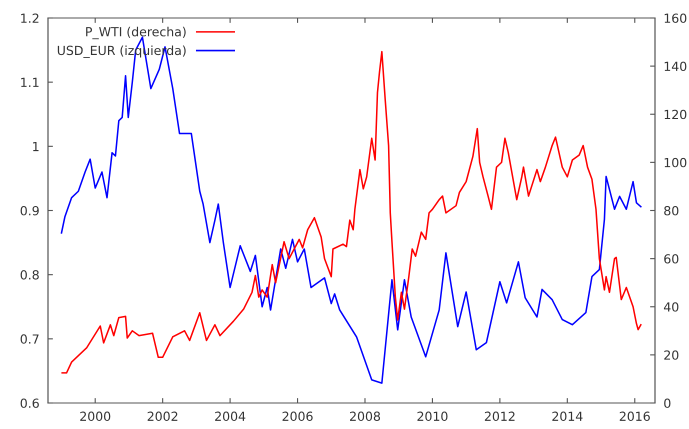 The height and width of the screenshot is (429, 689). I want to click on y-tick-label: 0.8, so click(29, 275).